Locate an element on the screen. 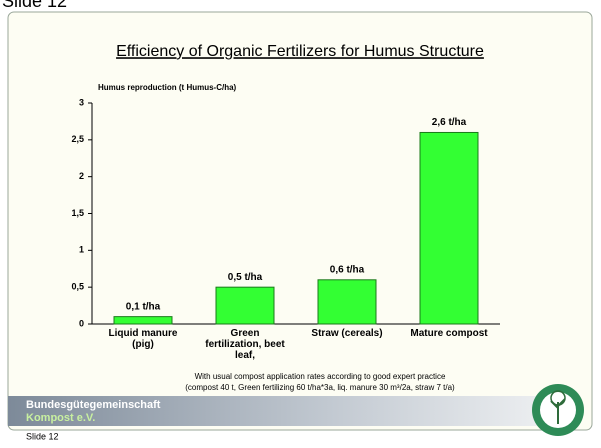 The height and width of the screenshot is (448, 601). footer-org: Bundesgütegemeinschaft is located at coordinates (93, 405).